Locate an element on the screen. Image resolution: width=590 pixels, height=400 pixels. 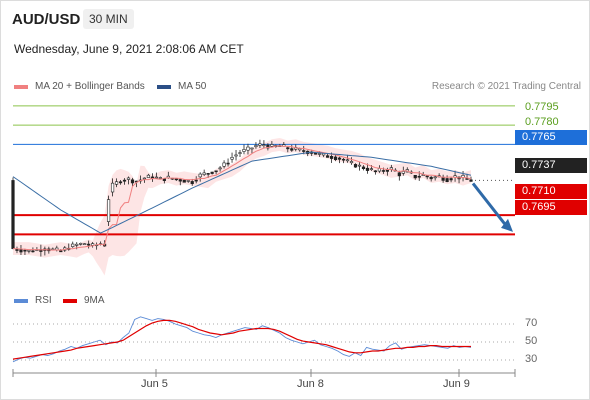
x-tick-jun9: Jun 9 is located at coordinates (456, 384).